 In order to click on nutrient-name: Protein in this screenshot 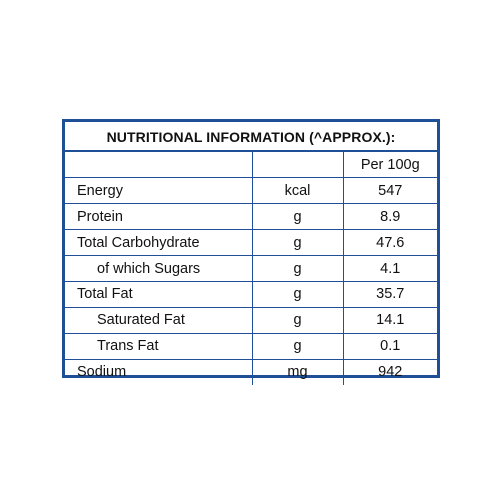, I will do `click(159, 217)`.